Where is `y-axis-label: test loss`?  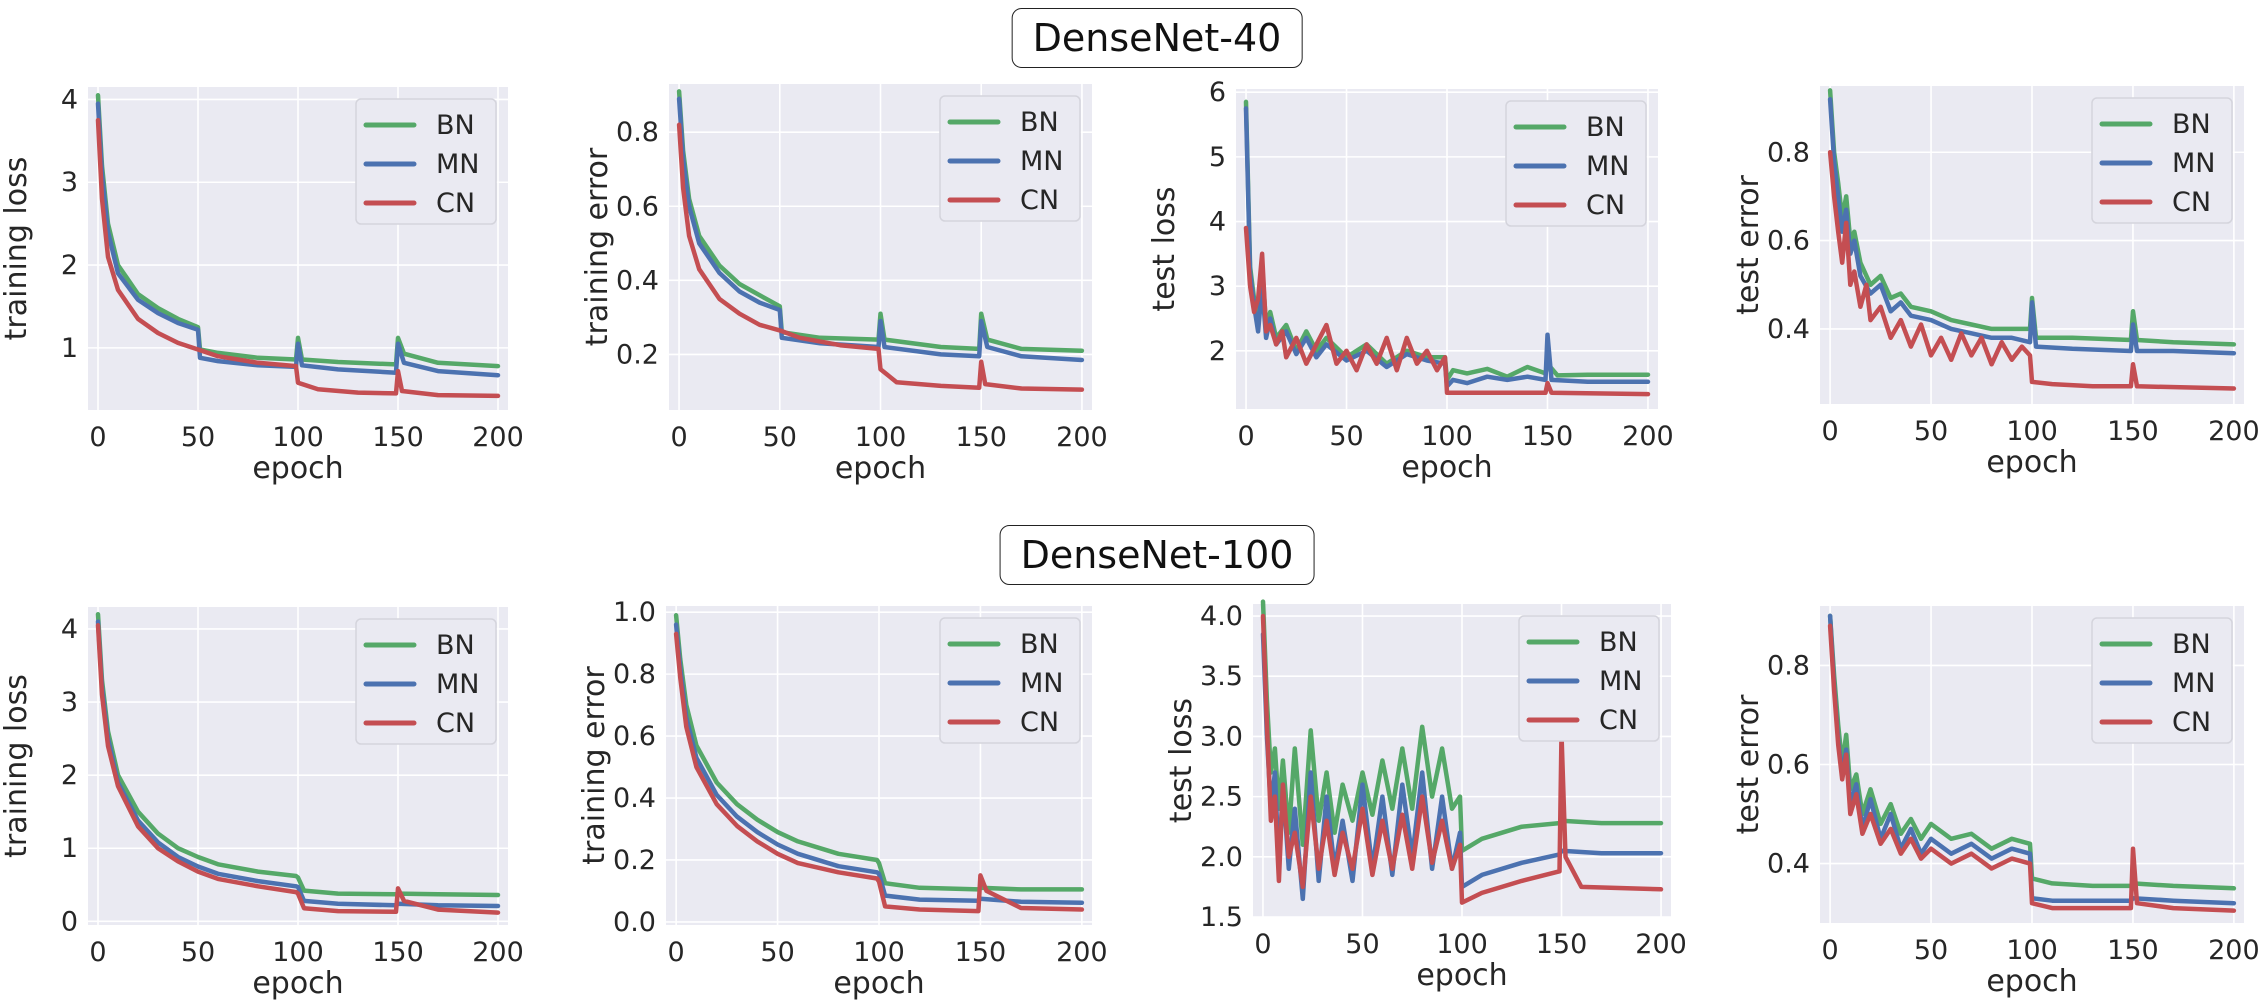 y-axis-label: test loss is located at coordinates (1164, 248).